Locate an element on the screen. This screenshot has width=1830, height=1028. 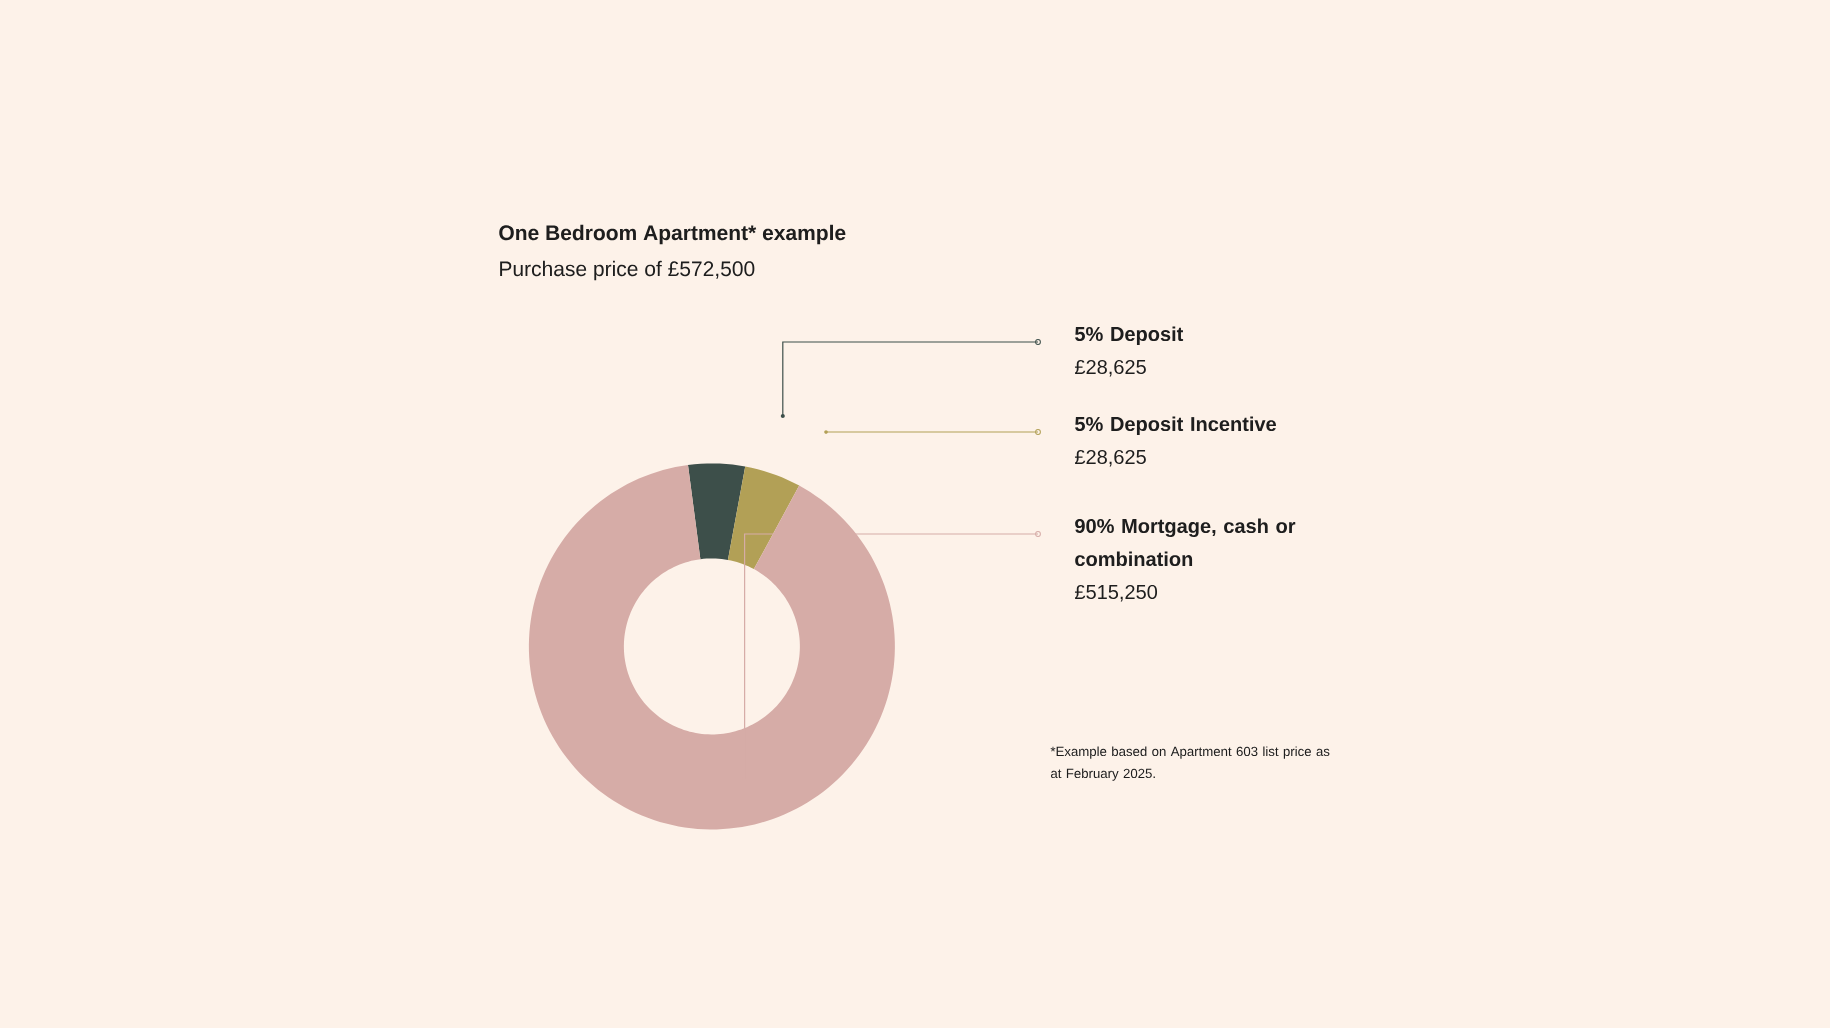
legend-label: 5% Deposit is located at coordinates (1129, 336).